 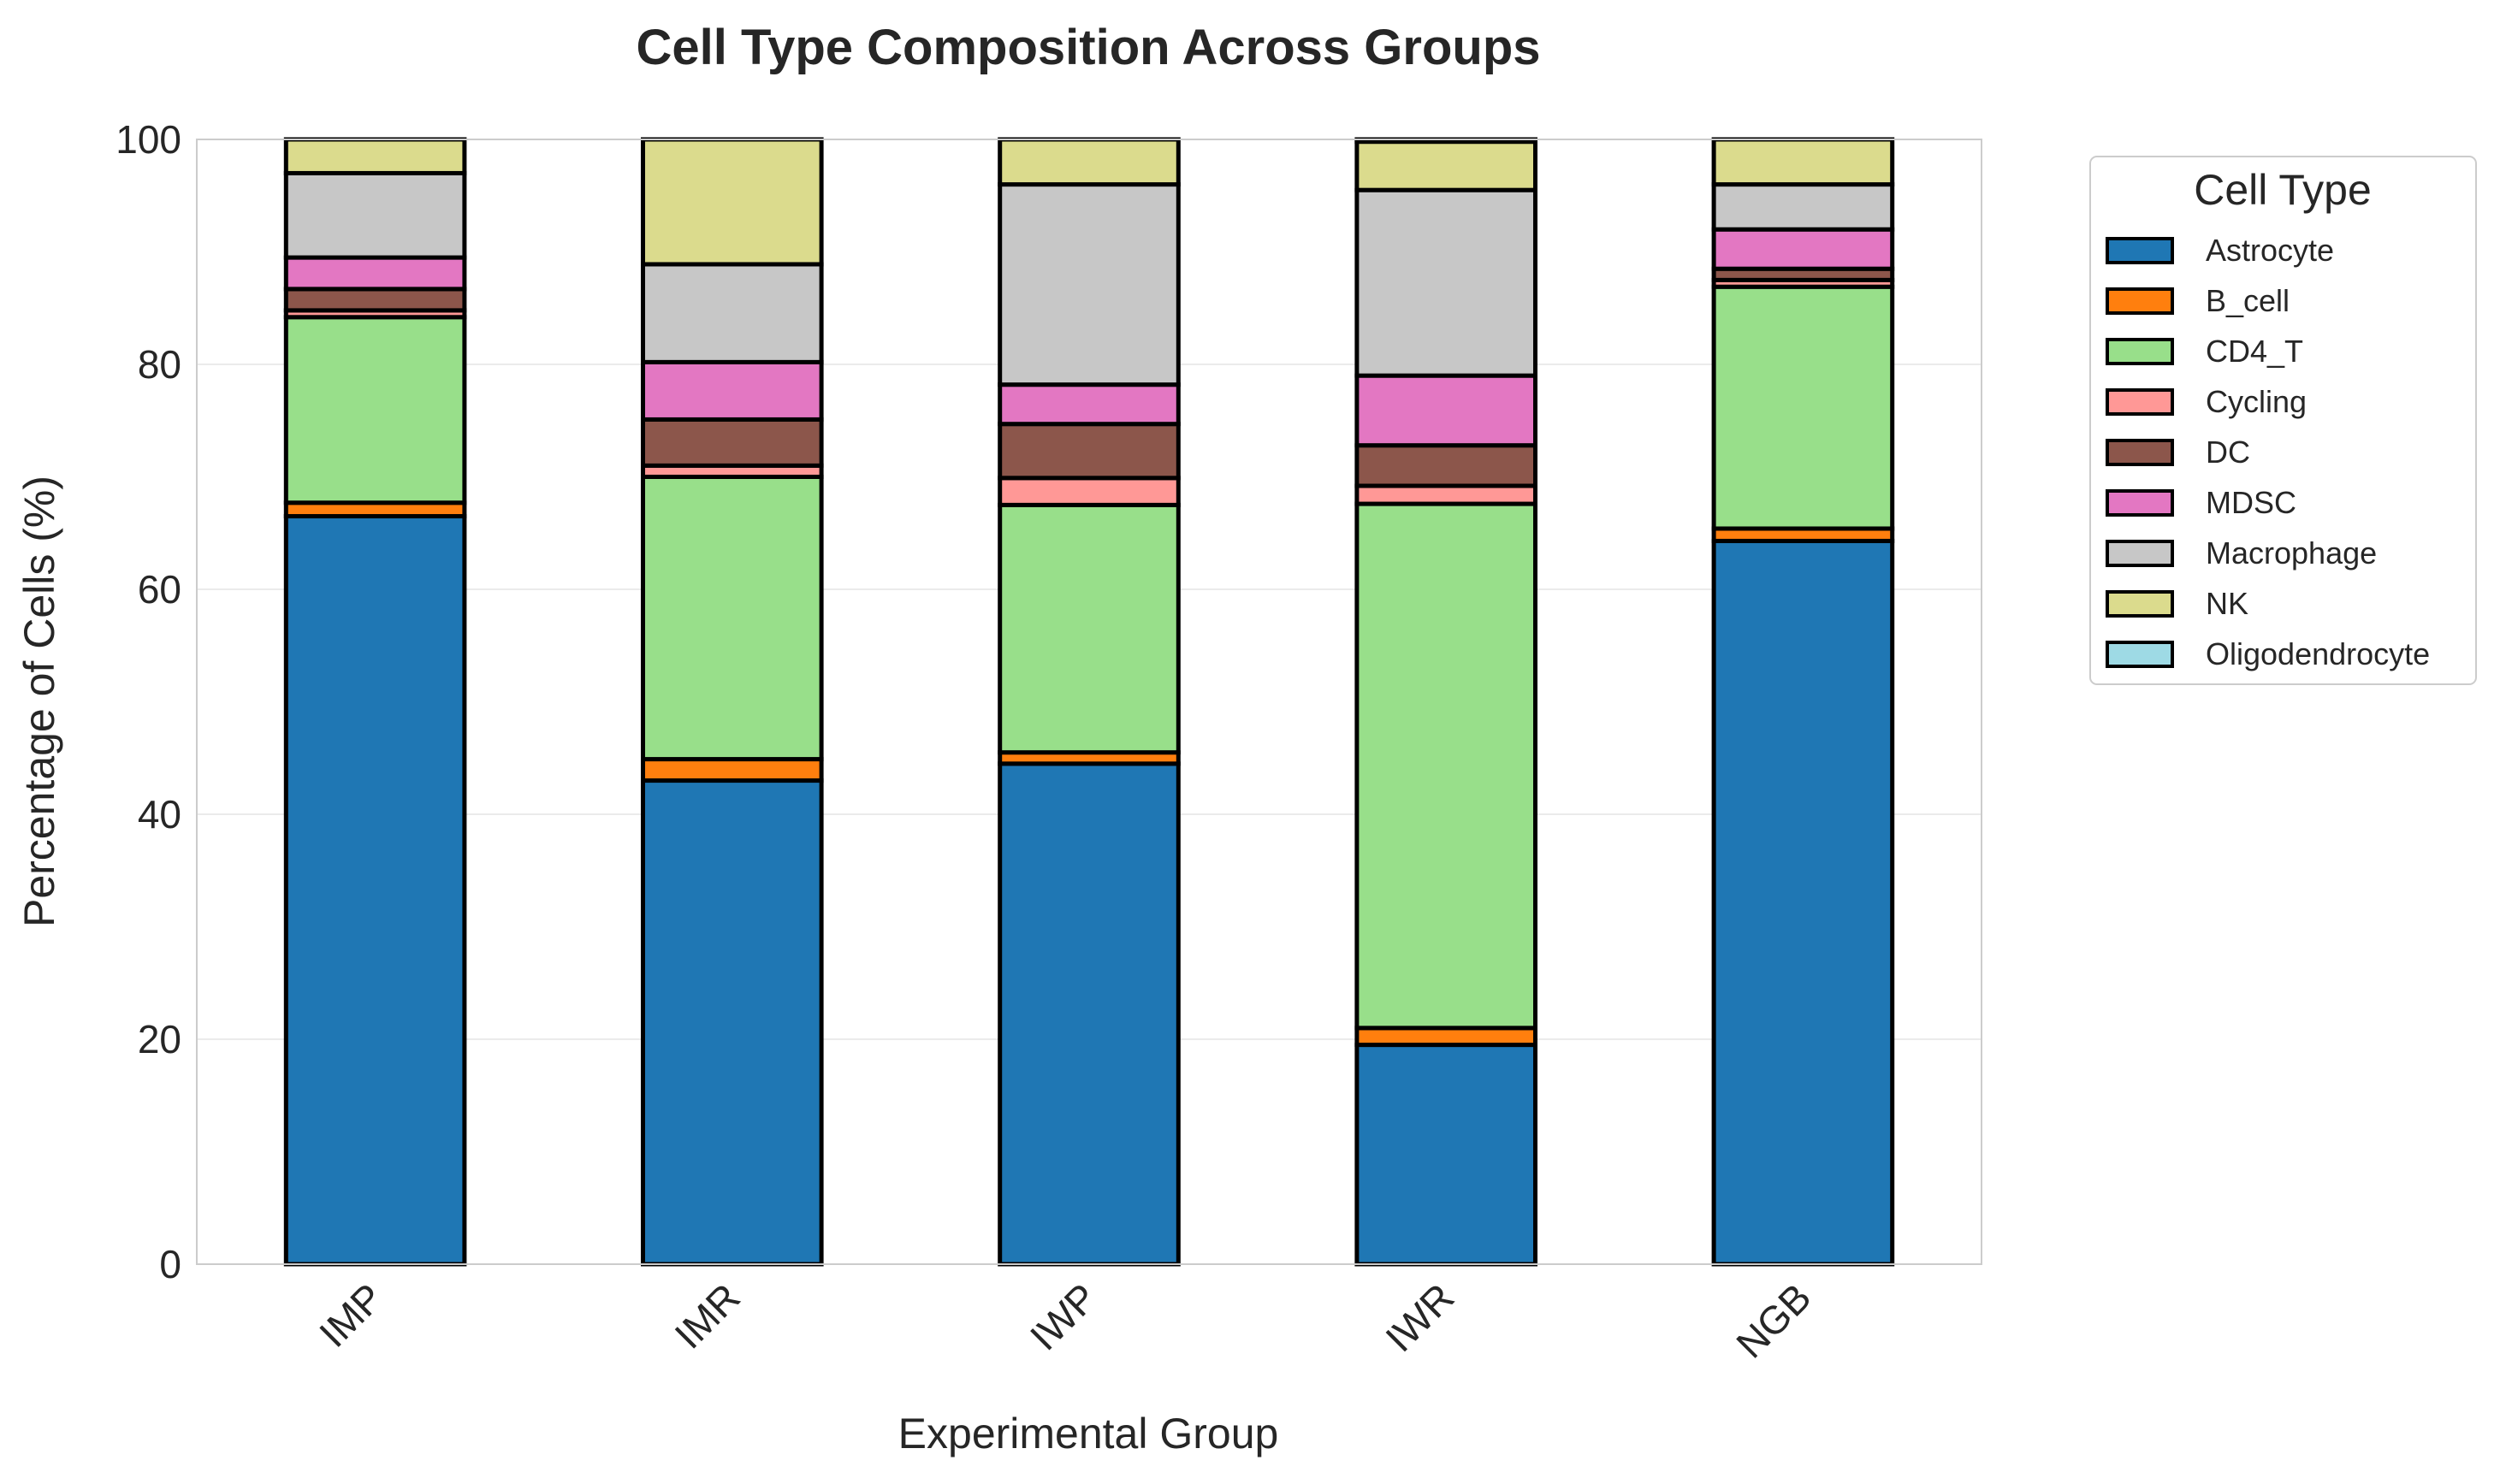 I want to click on bar-imr-cd4-t, so click(x=732, y=618).